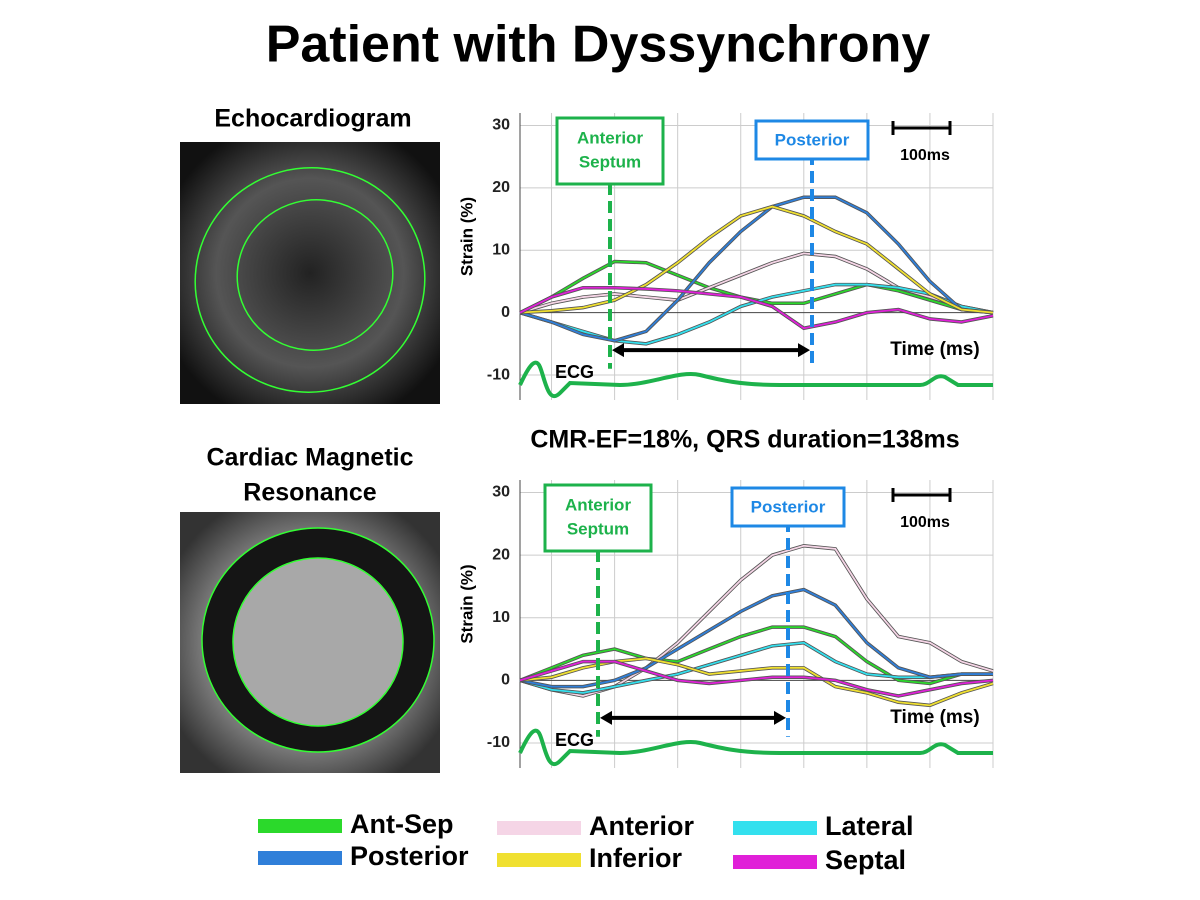 This screenshot has width=1200, height=900. I want to click on figure-title: Patient with Dyssynchrony, so click(598, 45).